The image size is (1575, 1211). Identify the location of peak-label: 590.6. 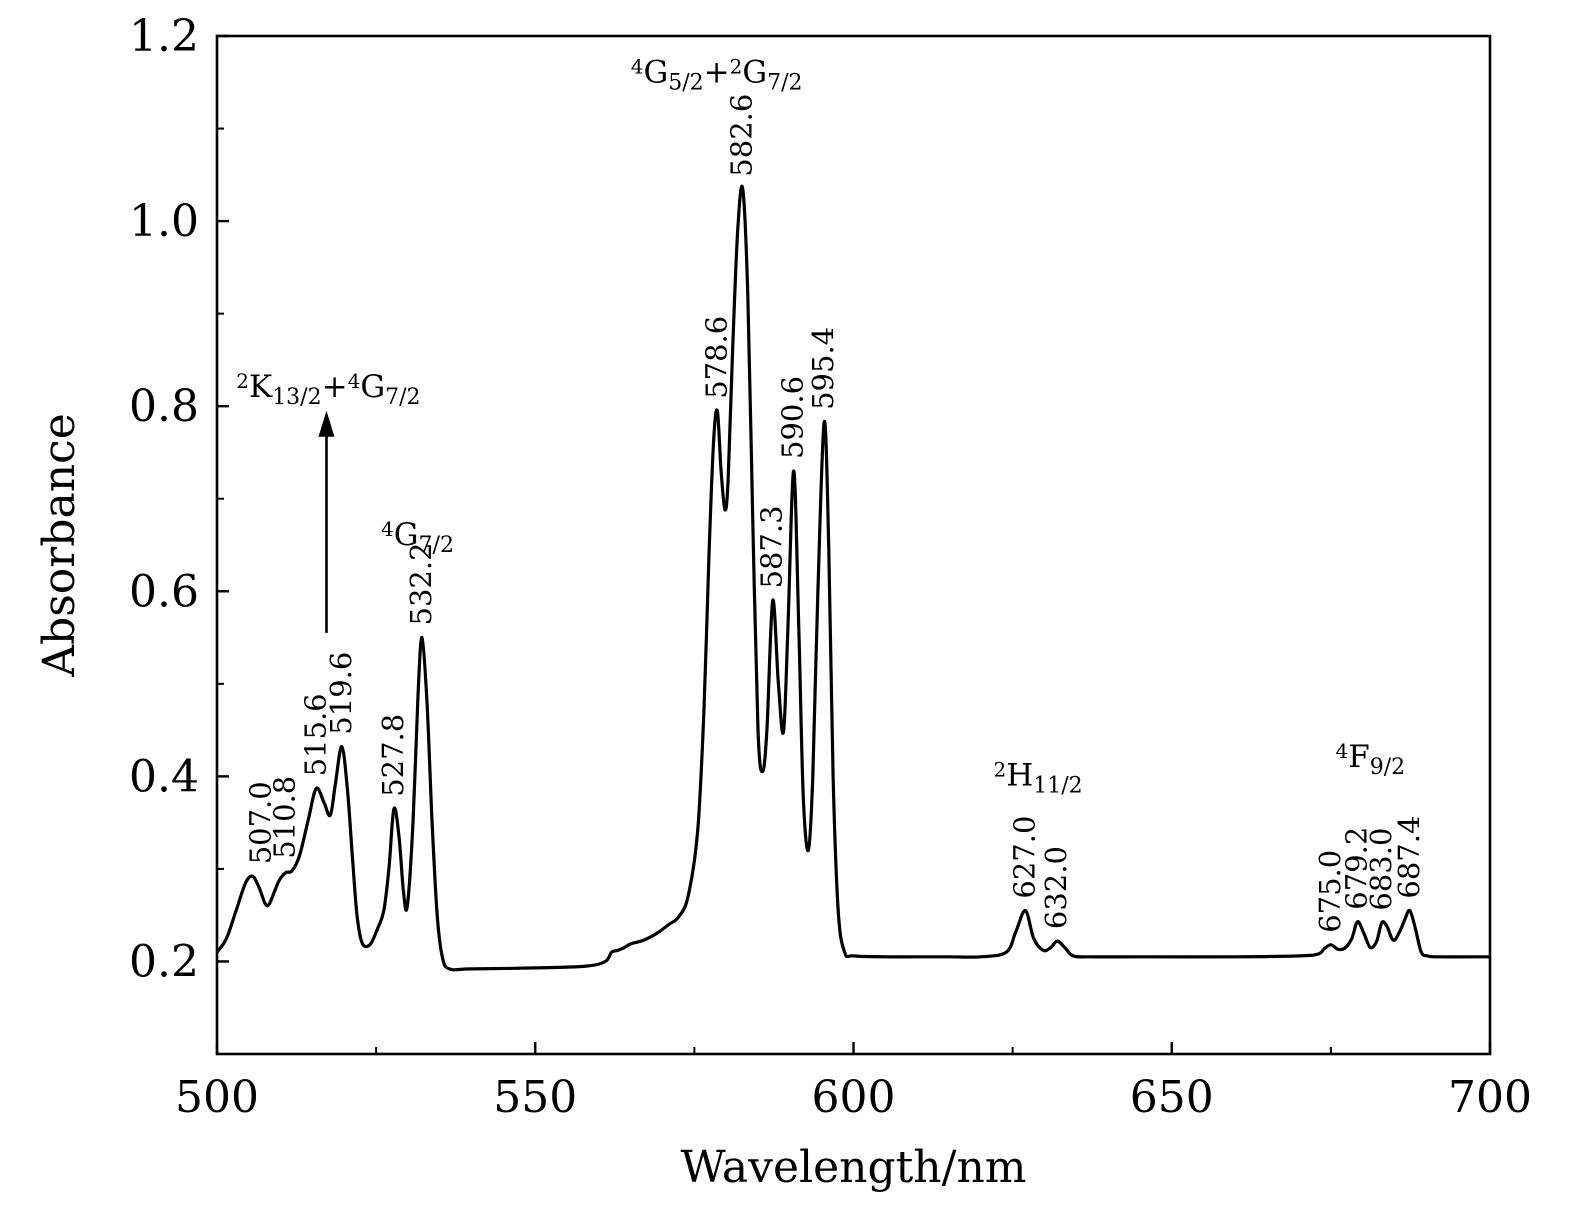
(793, 417).